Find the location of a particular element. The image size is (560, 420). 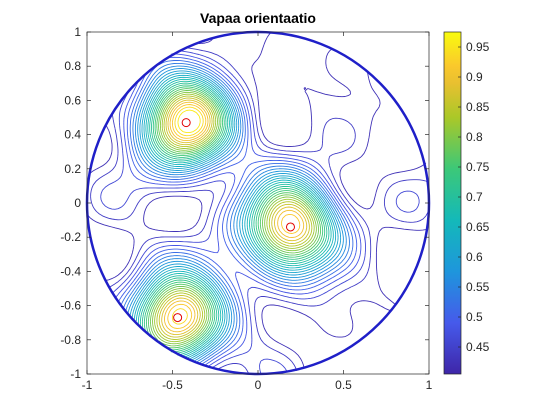

colorbar-tick-label: 0.5 is located at coordinates (474, 317).